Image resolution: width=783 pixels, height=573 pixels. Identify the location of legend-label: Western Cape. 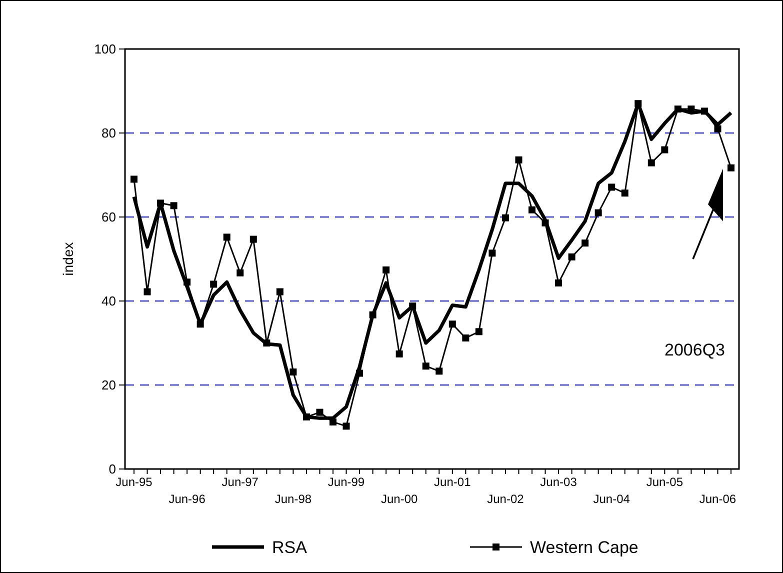
(584, 547).